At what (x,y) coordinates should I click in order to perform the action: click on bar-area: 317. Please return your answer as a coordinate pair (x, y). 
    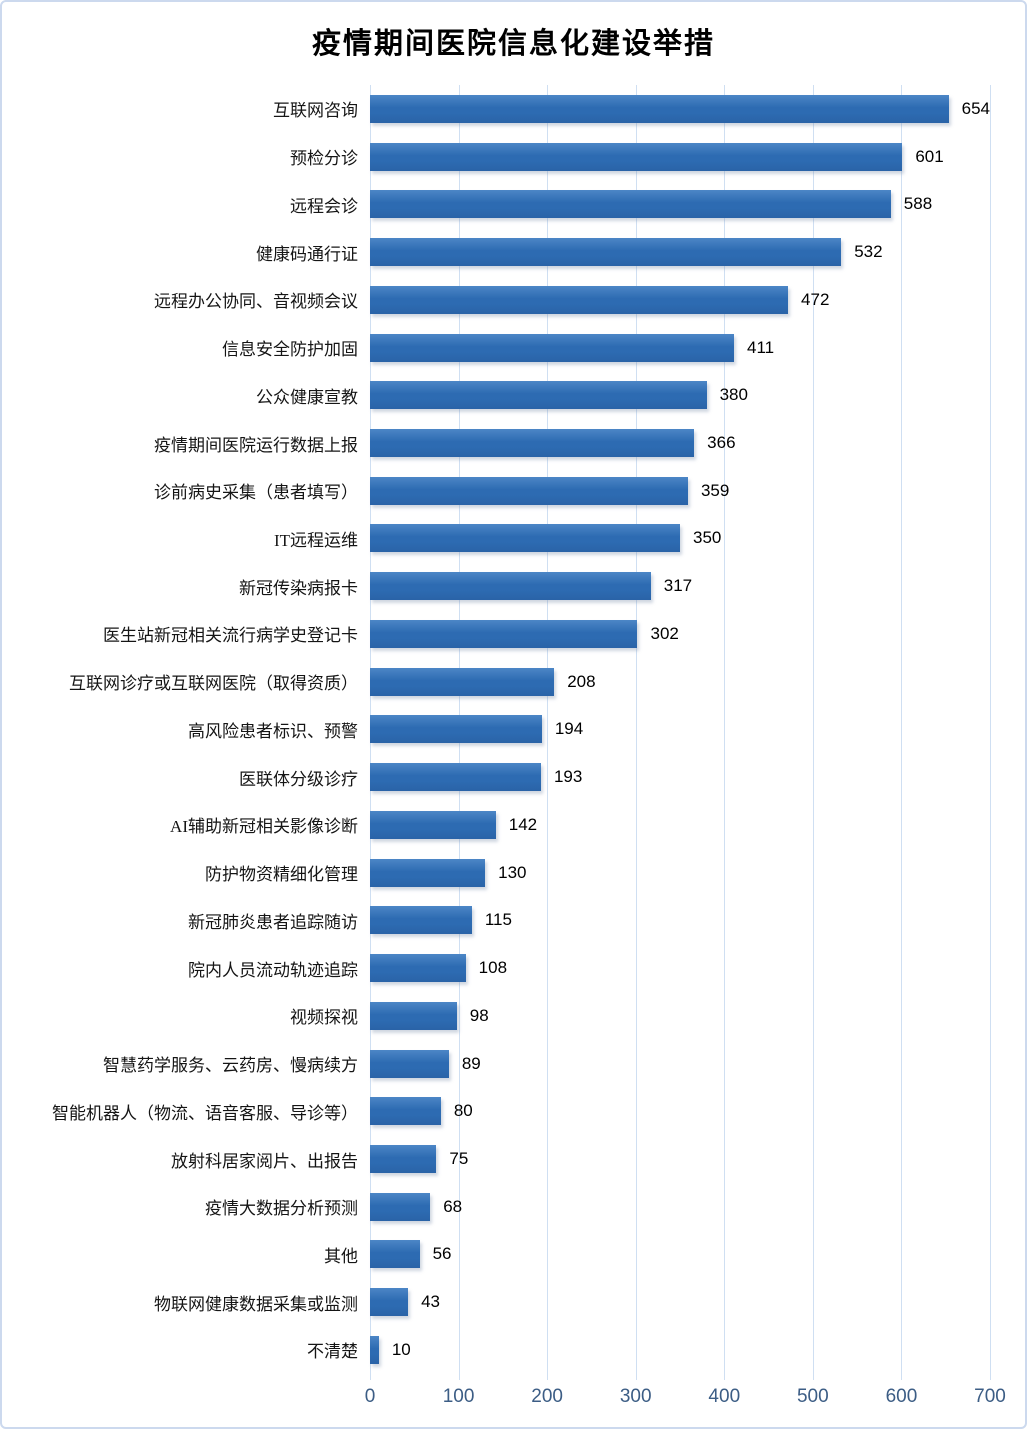
    Looking at the image, I should click on (680, 586).